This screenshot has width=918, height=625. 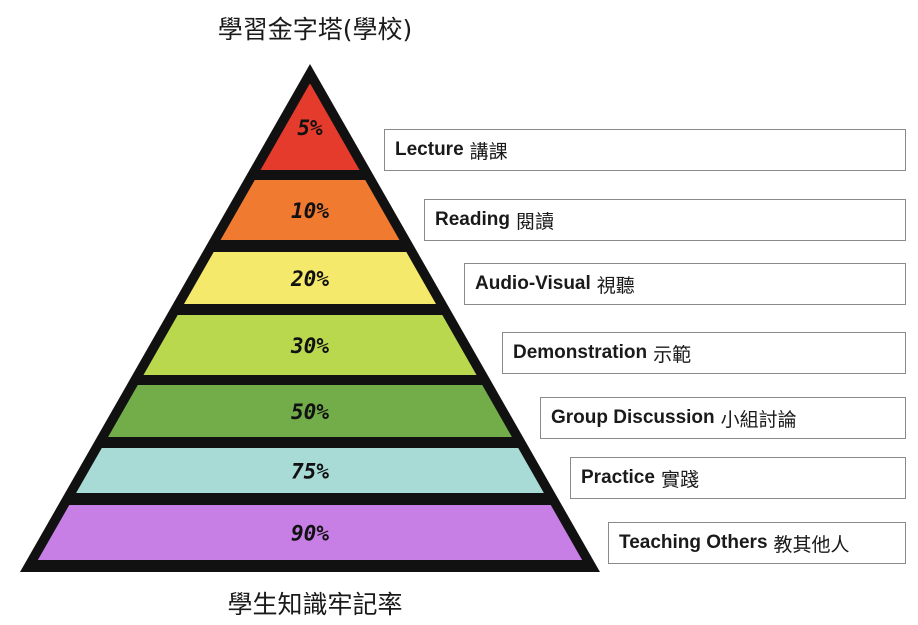 What do you see at coordinates (685, 284) in the screenshot?
I see `method-label-box: Audio-Visual 視聽` at bounding box center [685, 284].